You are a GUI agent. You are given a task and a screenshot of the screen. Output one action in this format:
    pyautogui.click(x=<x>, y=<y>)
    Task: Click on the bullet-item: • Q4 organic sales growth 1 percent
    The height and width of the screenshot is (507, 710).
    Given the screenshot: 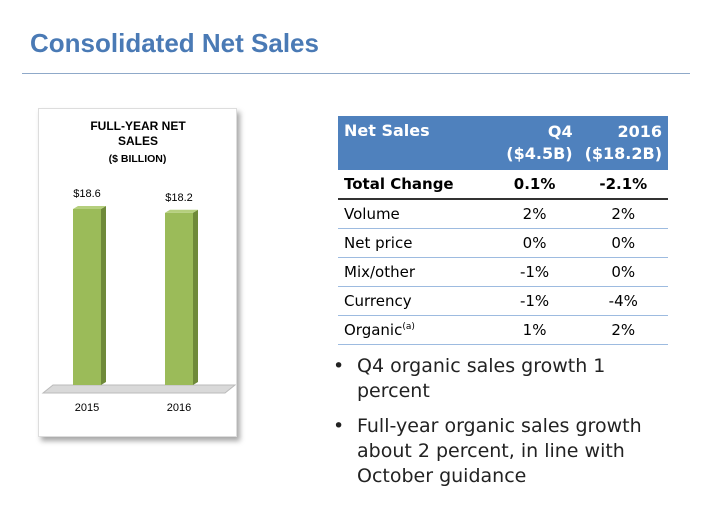 What is the action you would take?
    pyautogui.click(x=493, y=379)
    